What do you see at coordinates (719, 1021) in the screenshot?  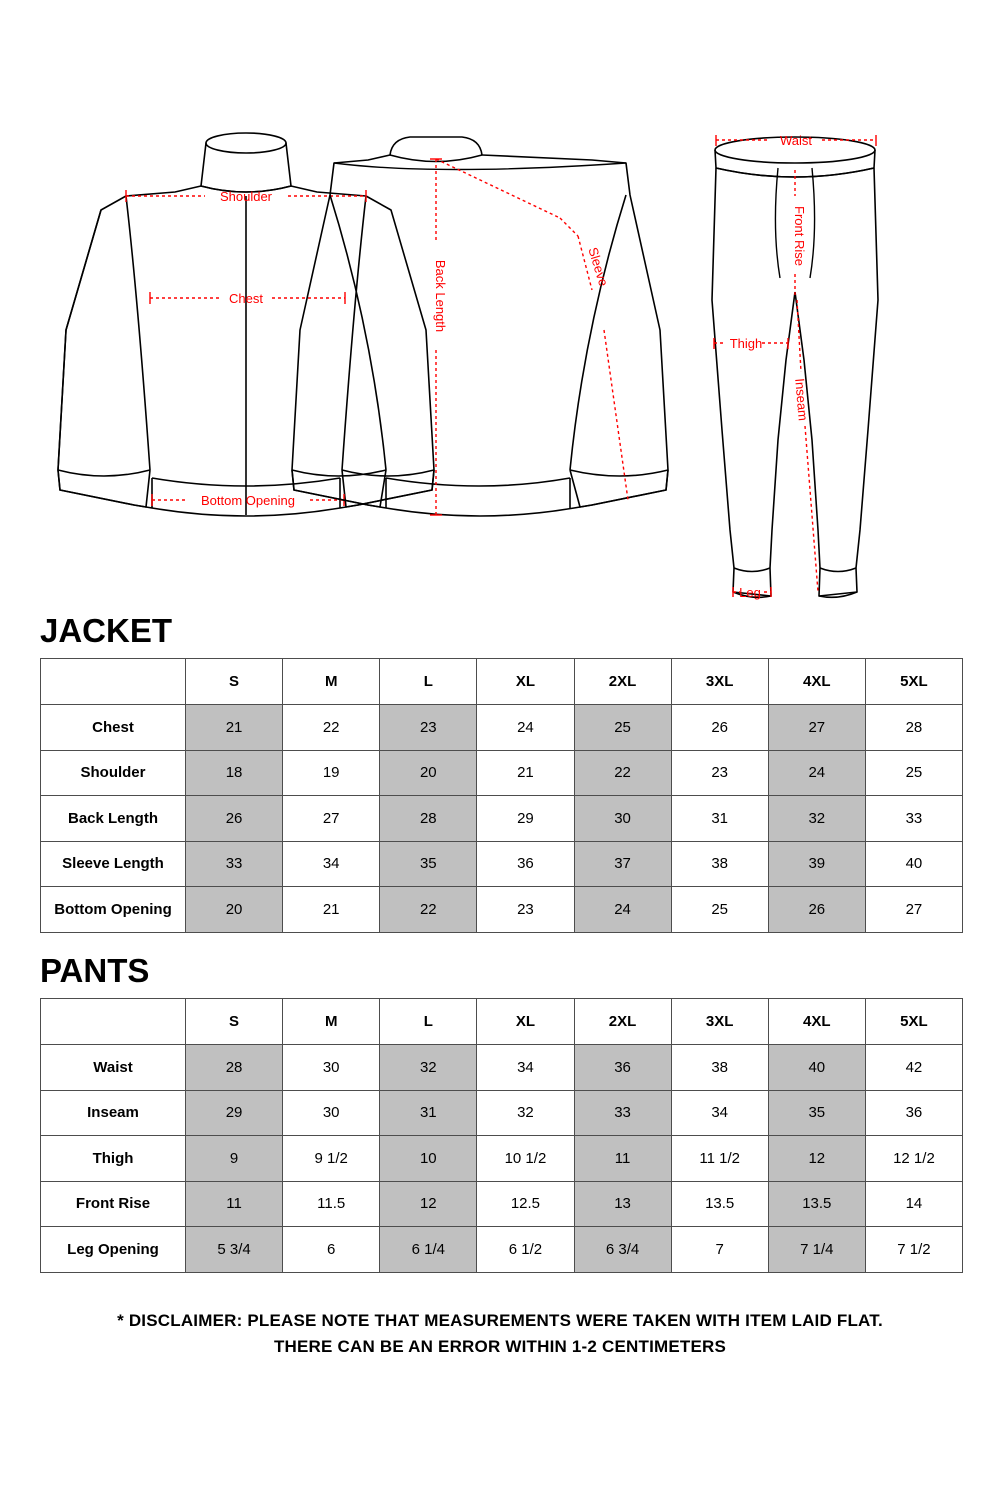 I see `pants-size-header-3xl: 3XL` at bounding box center [719, 1021].